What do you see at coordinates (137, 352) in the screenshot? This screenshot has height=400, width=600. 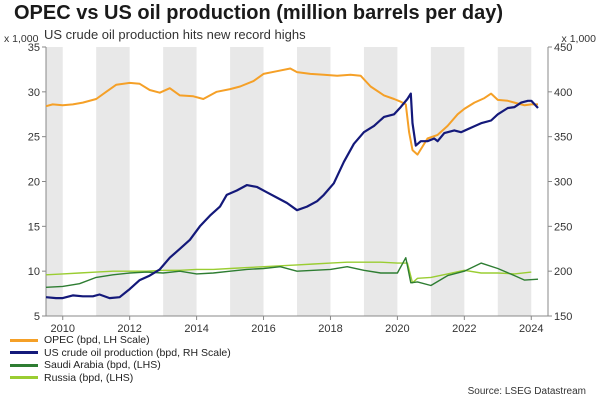 I see `legend-label-us: US crude oil production (bpd, RH Scale)` at bounding box center [137, 352].